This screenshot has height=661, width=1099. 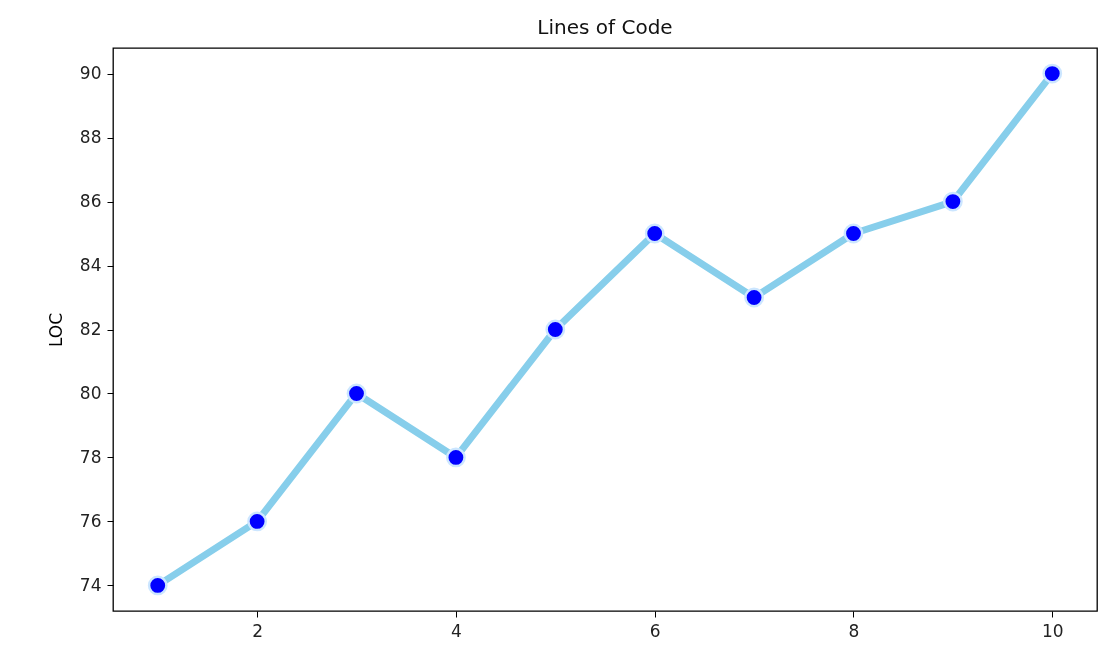 What do you see at coordinates (90, 456) in the screenshot?
I see `y-tick-label: 78` at bounding box center [90, 456].